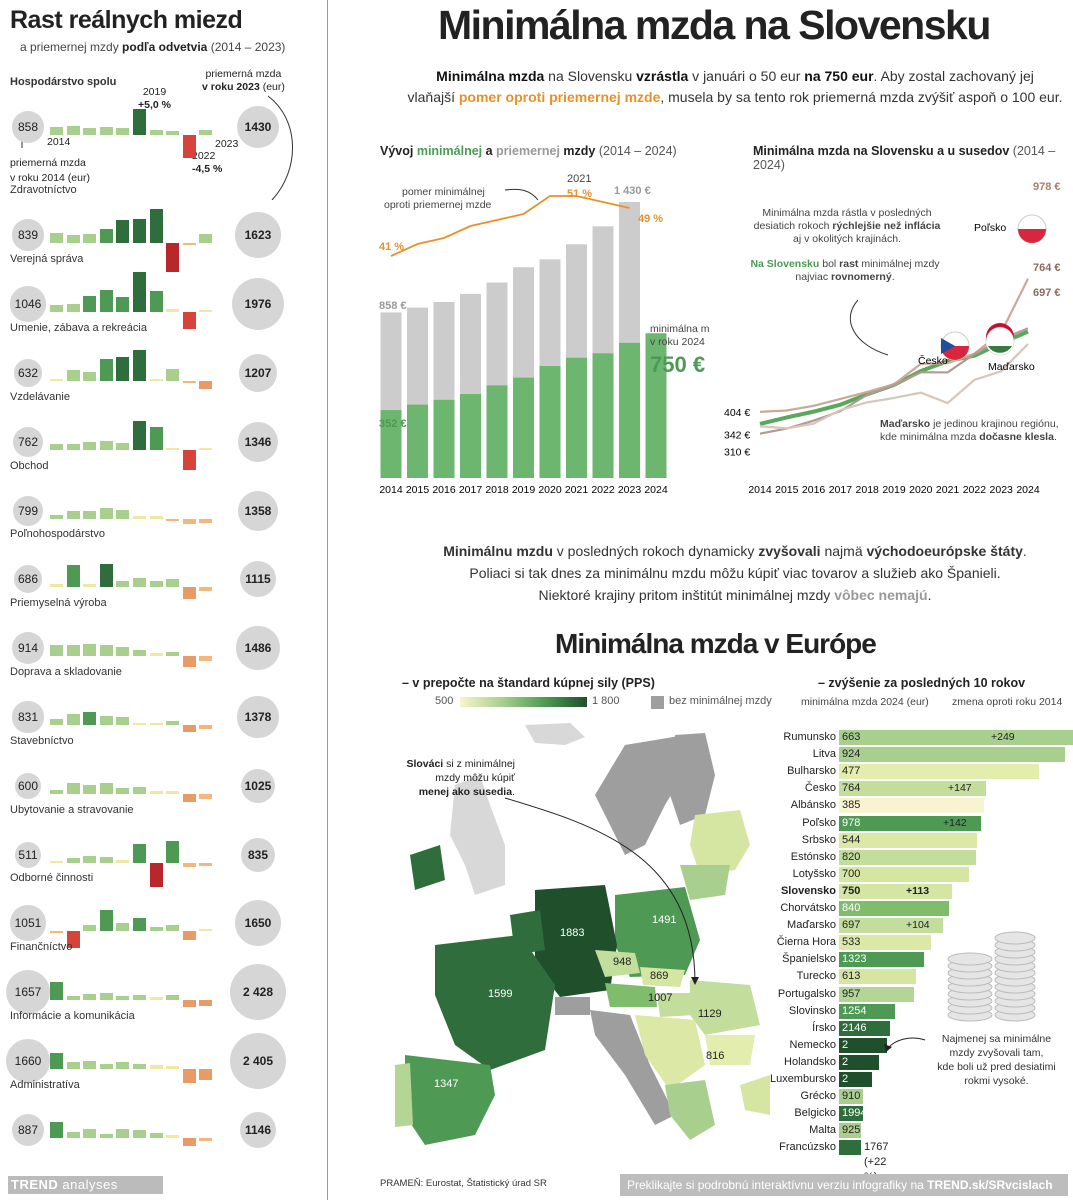  I want to click on map-hungary, so click(676, 1005).